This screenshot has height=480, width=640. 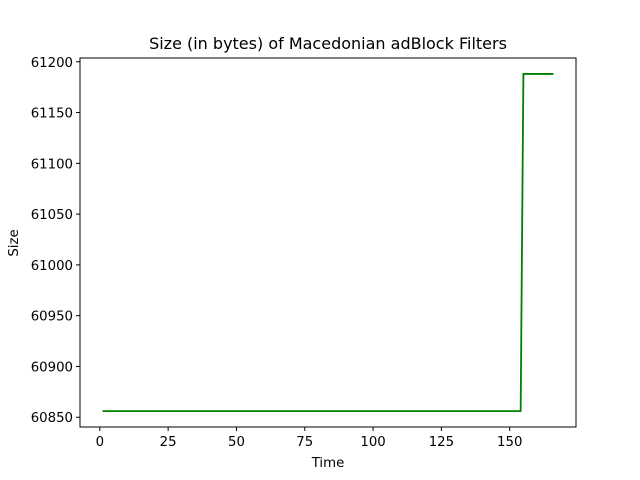 What do you see at coordinates (304, 442) in the screenshot?
I see `x-tick-label: 75` at bounding box center [304, 442].